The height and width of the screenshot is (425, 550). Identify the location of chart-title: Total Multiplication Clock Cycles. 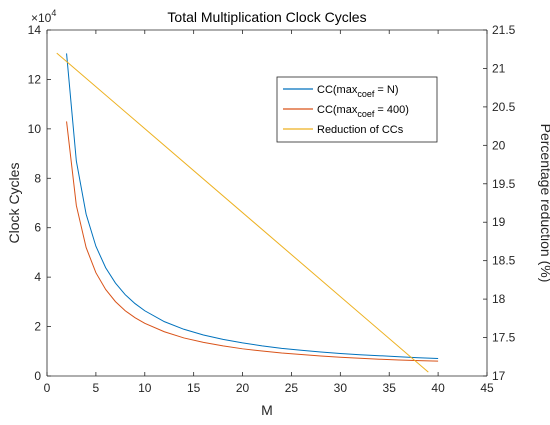
(266, 17).